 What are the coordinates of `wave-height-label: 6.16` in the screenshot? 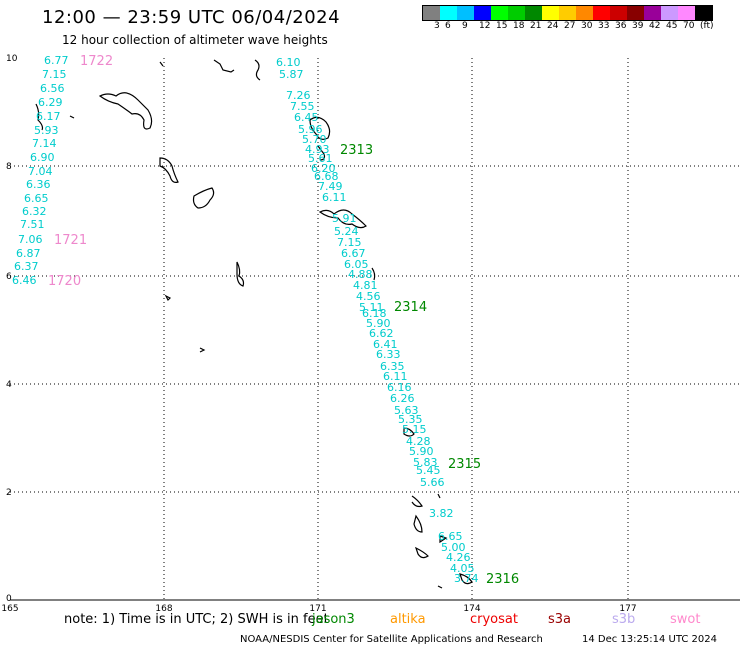 It's located at (399, 387).